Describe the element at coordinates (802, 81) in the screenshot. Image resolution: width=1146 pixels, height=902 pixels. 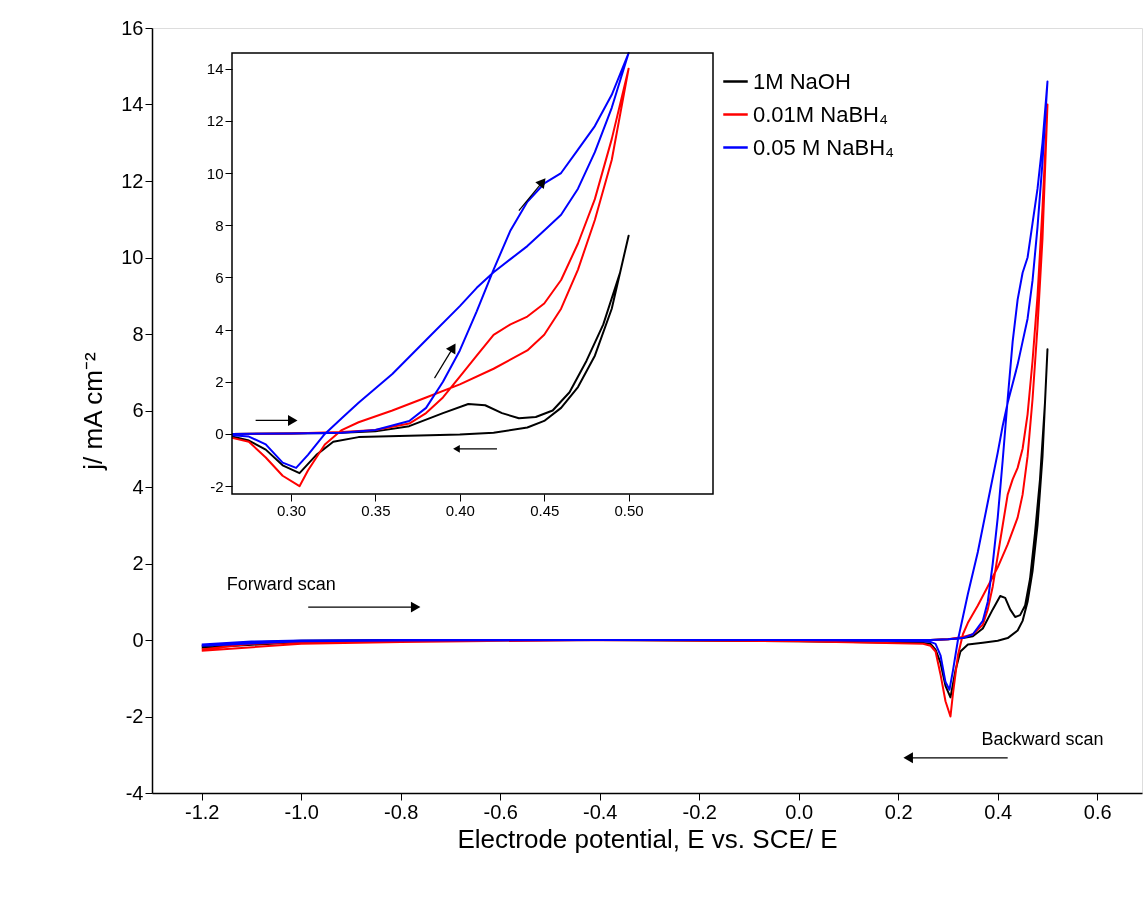
I see `legend-label: 1M NaOH` at that location.